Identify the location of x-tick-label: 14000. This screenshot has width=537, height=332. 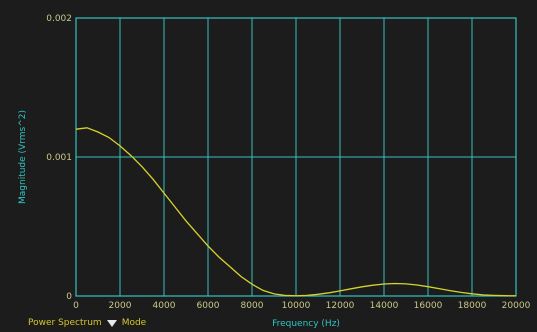
(384, 306).